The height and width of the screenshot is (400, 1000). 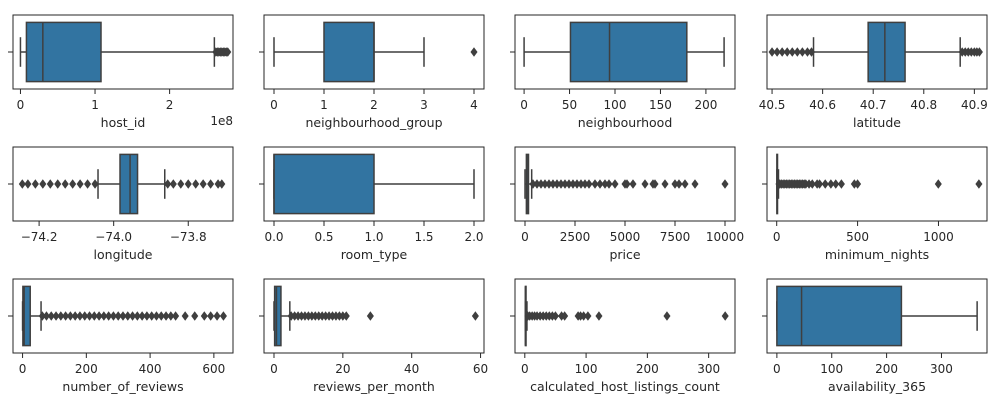 I want to click on subplot-room_type: 0.0 0.5 1.0 1.5 2.0 room_type, so click(x=372, y=204).